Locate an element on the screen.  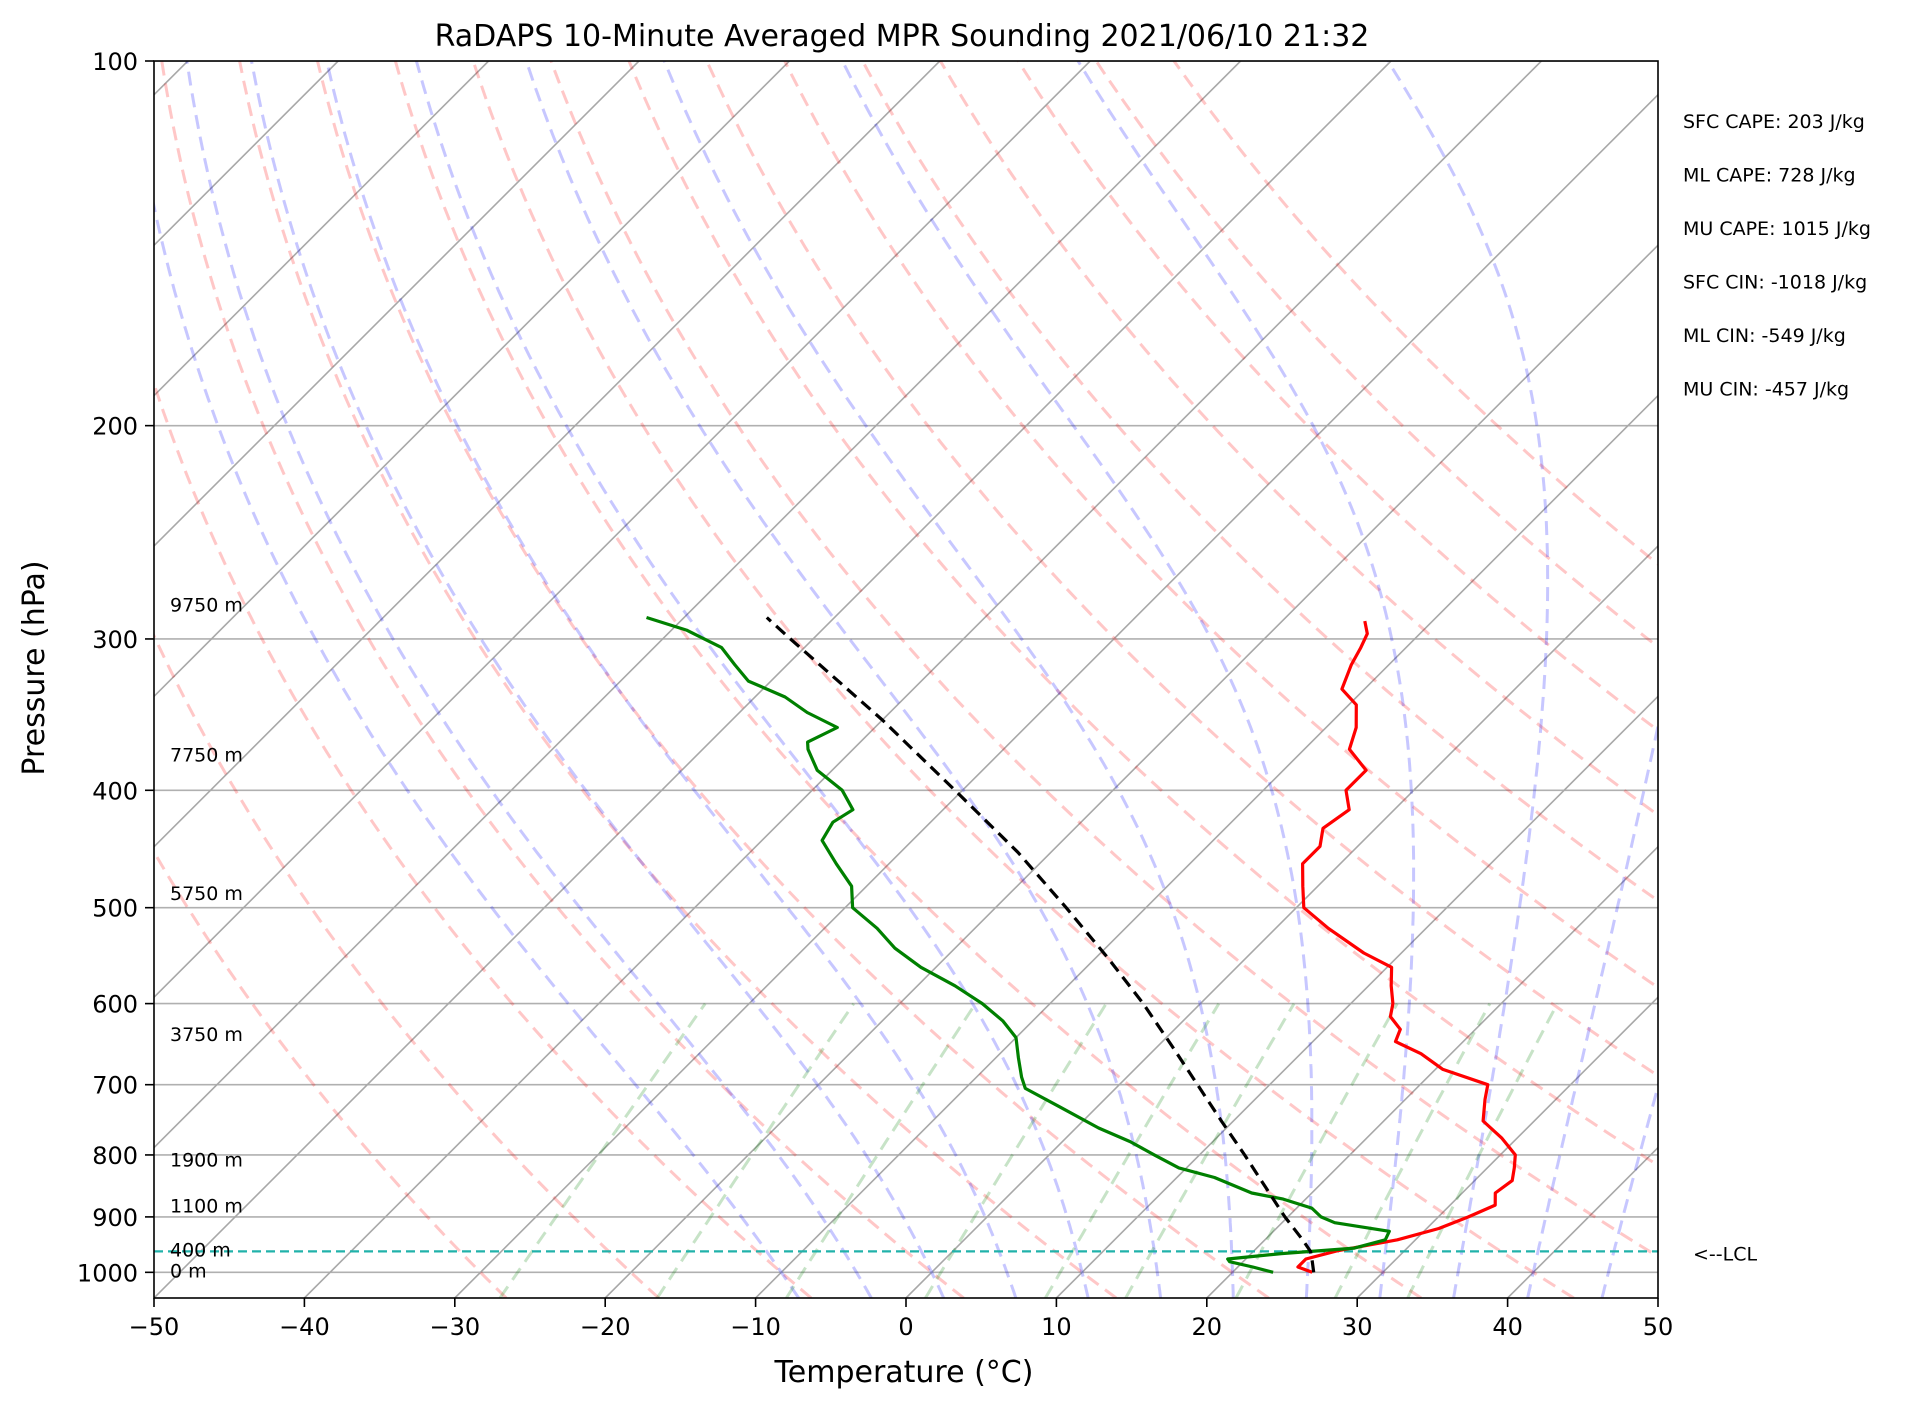
height-label: 9750 m is located at coordinates (206, 605).